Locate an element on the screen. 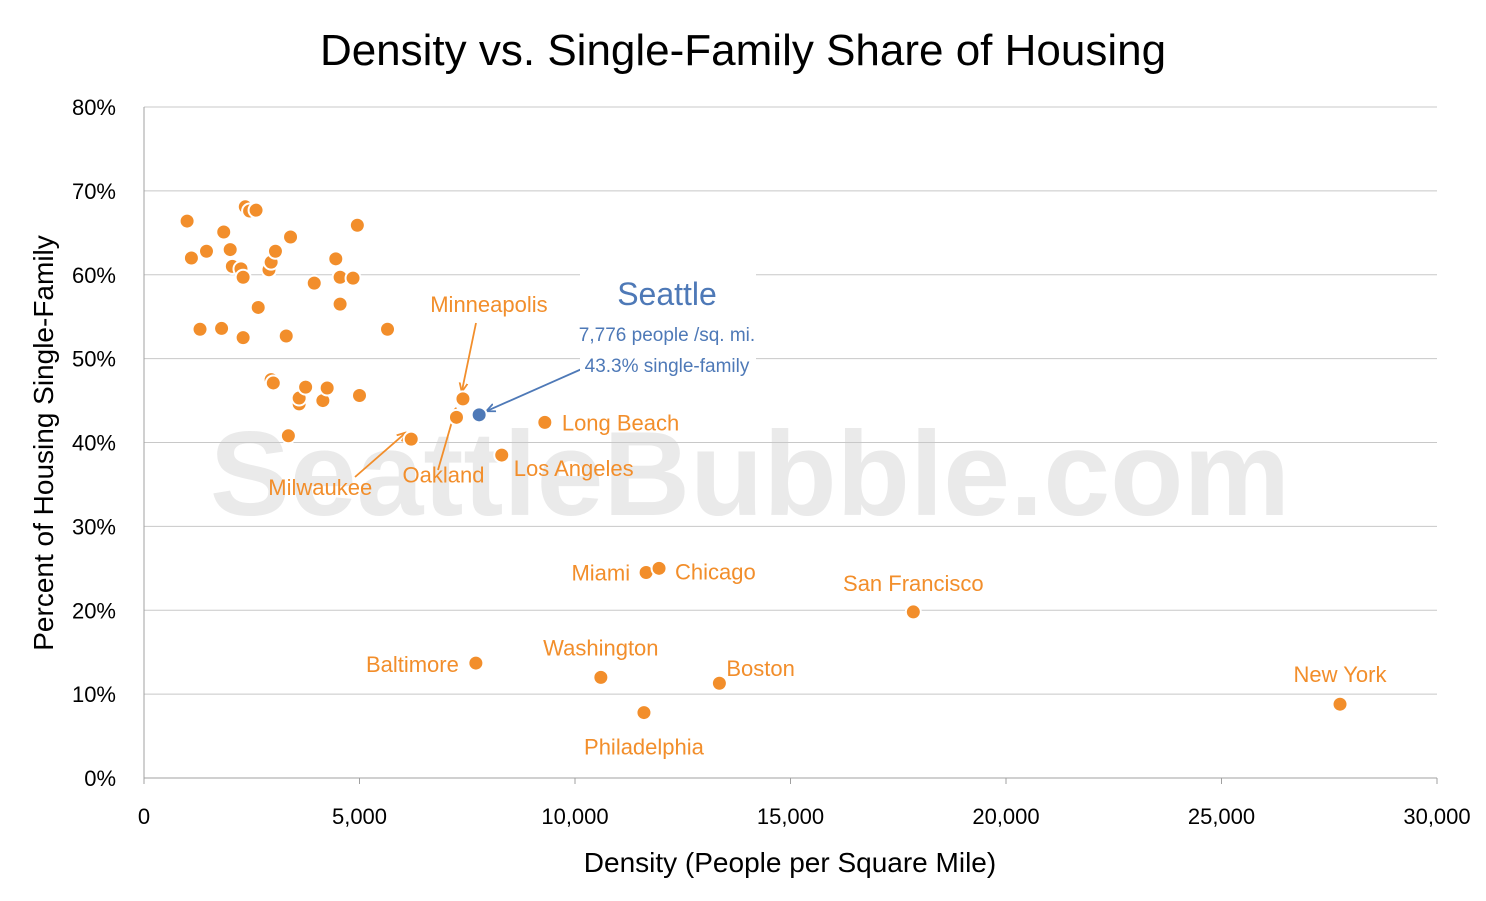 The height and width of the screenshot is (901, 1486). y-axis-title: Percent of Housing Single-Family is located at coordinates (43, 443).